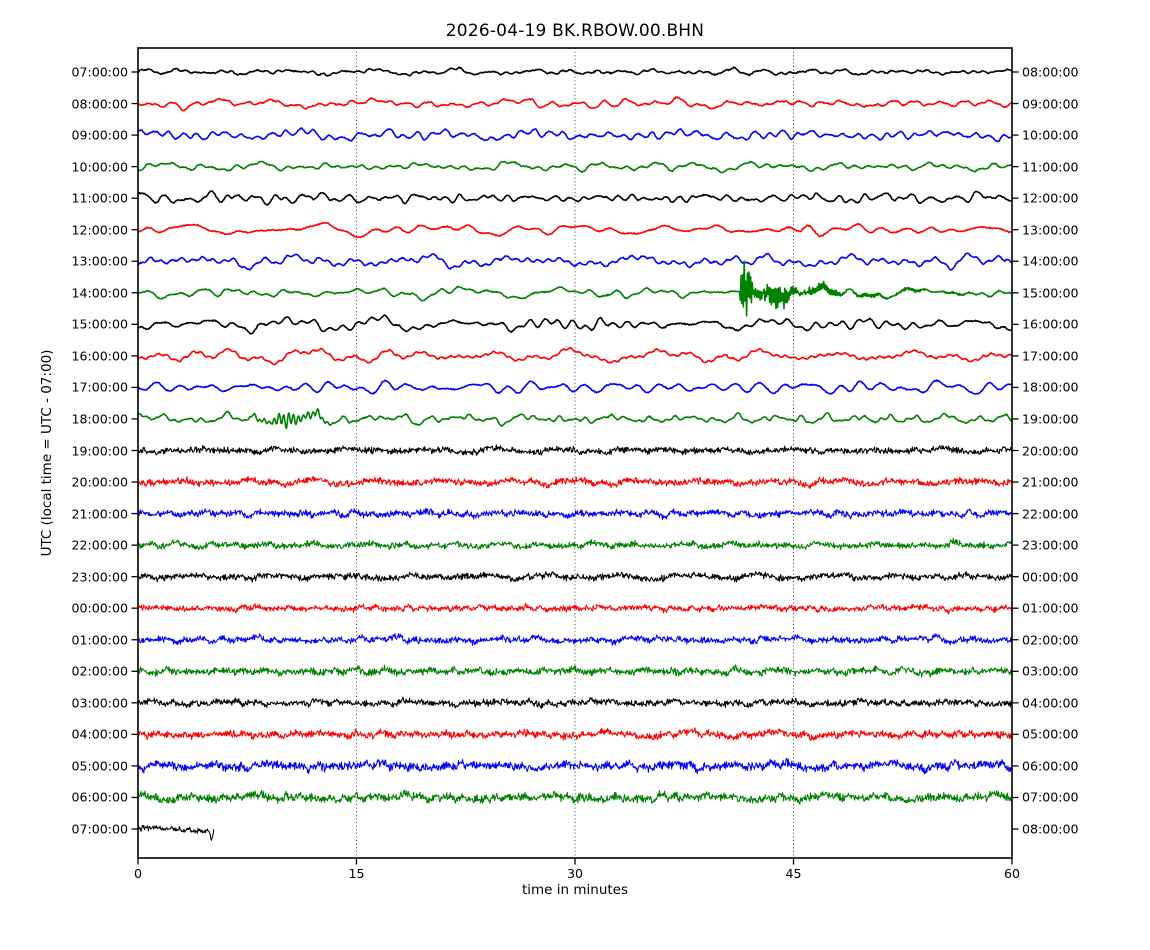 The width and height of the screenshot is (1150, 950). Describe the element at coordinates (1050, 577) in the screenshot. I see `local-time-label-row-17: 00:00:00` at that location.